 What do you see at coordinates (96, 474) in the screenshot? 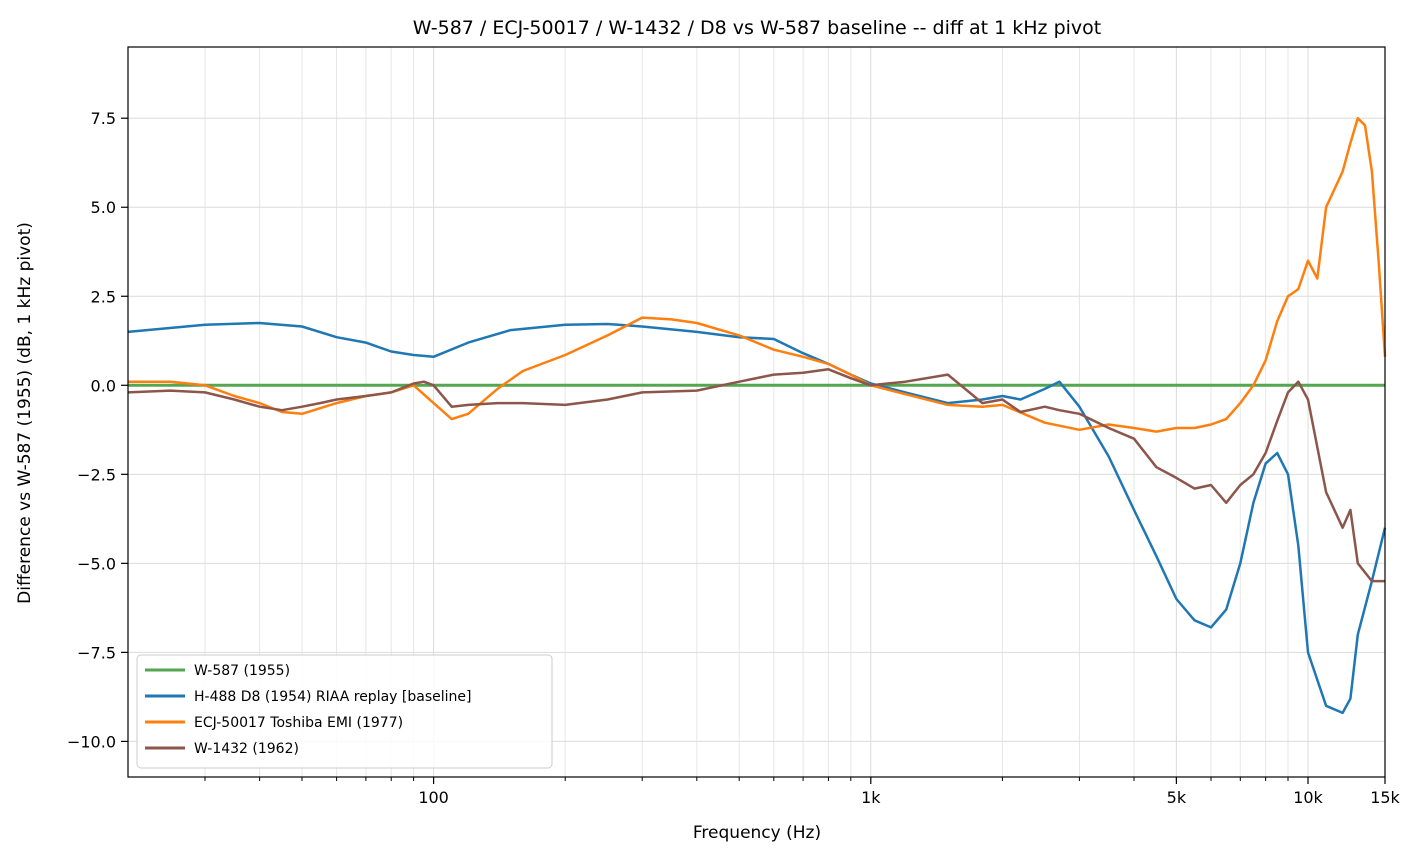
I see `y-tick-label: −2.5` at bounding box center [96, 474].